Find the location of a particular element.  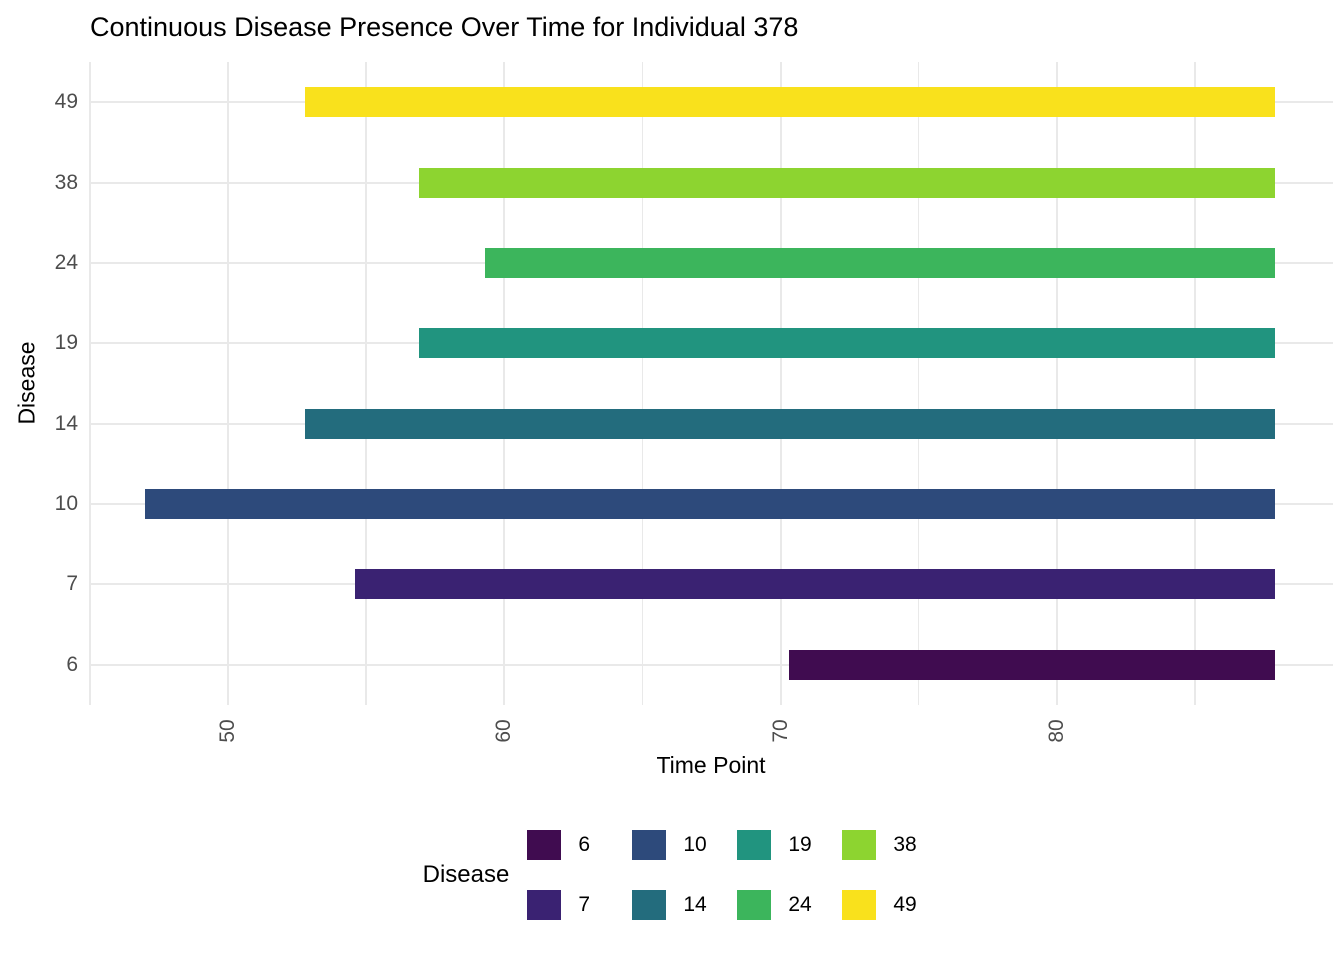

legend-label: 6 is located at coordinates (584, 844).